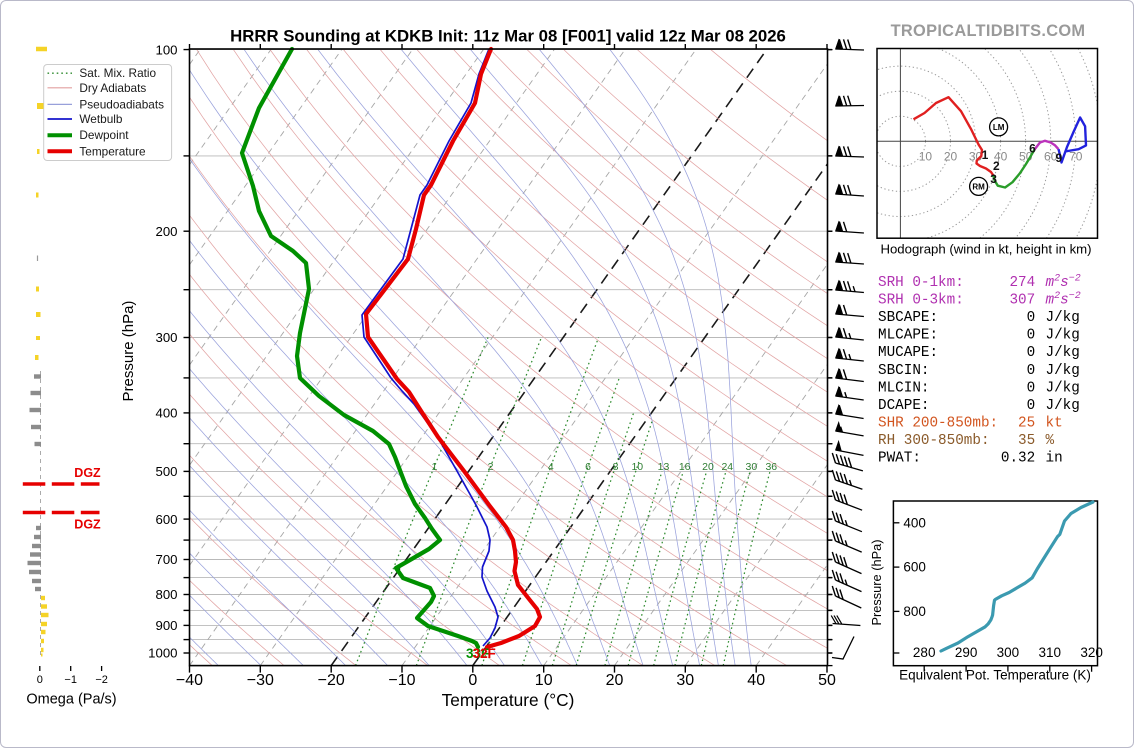 The width and height of the screenshot is (1134, 748). I want to click on svg-text: −40, so click(189, 680).